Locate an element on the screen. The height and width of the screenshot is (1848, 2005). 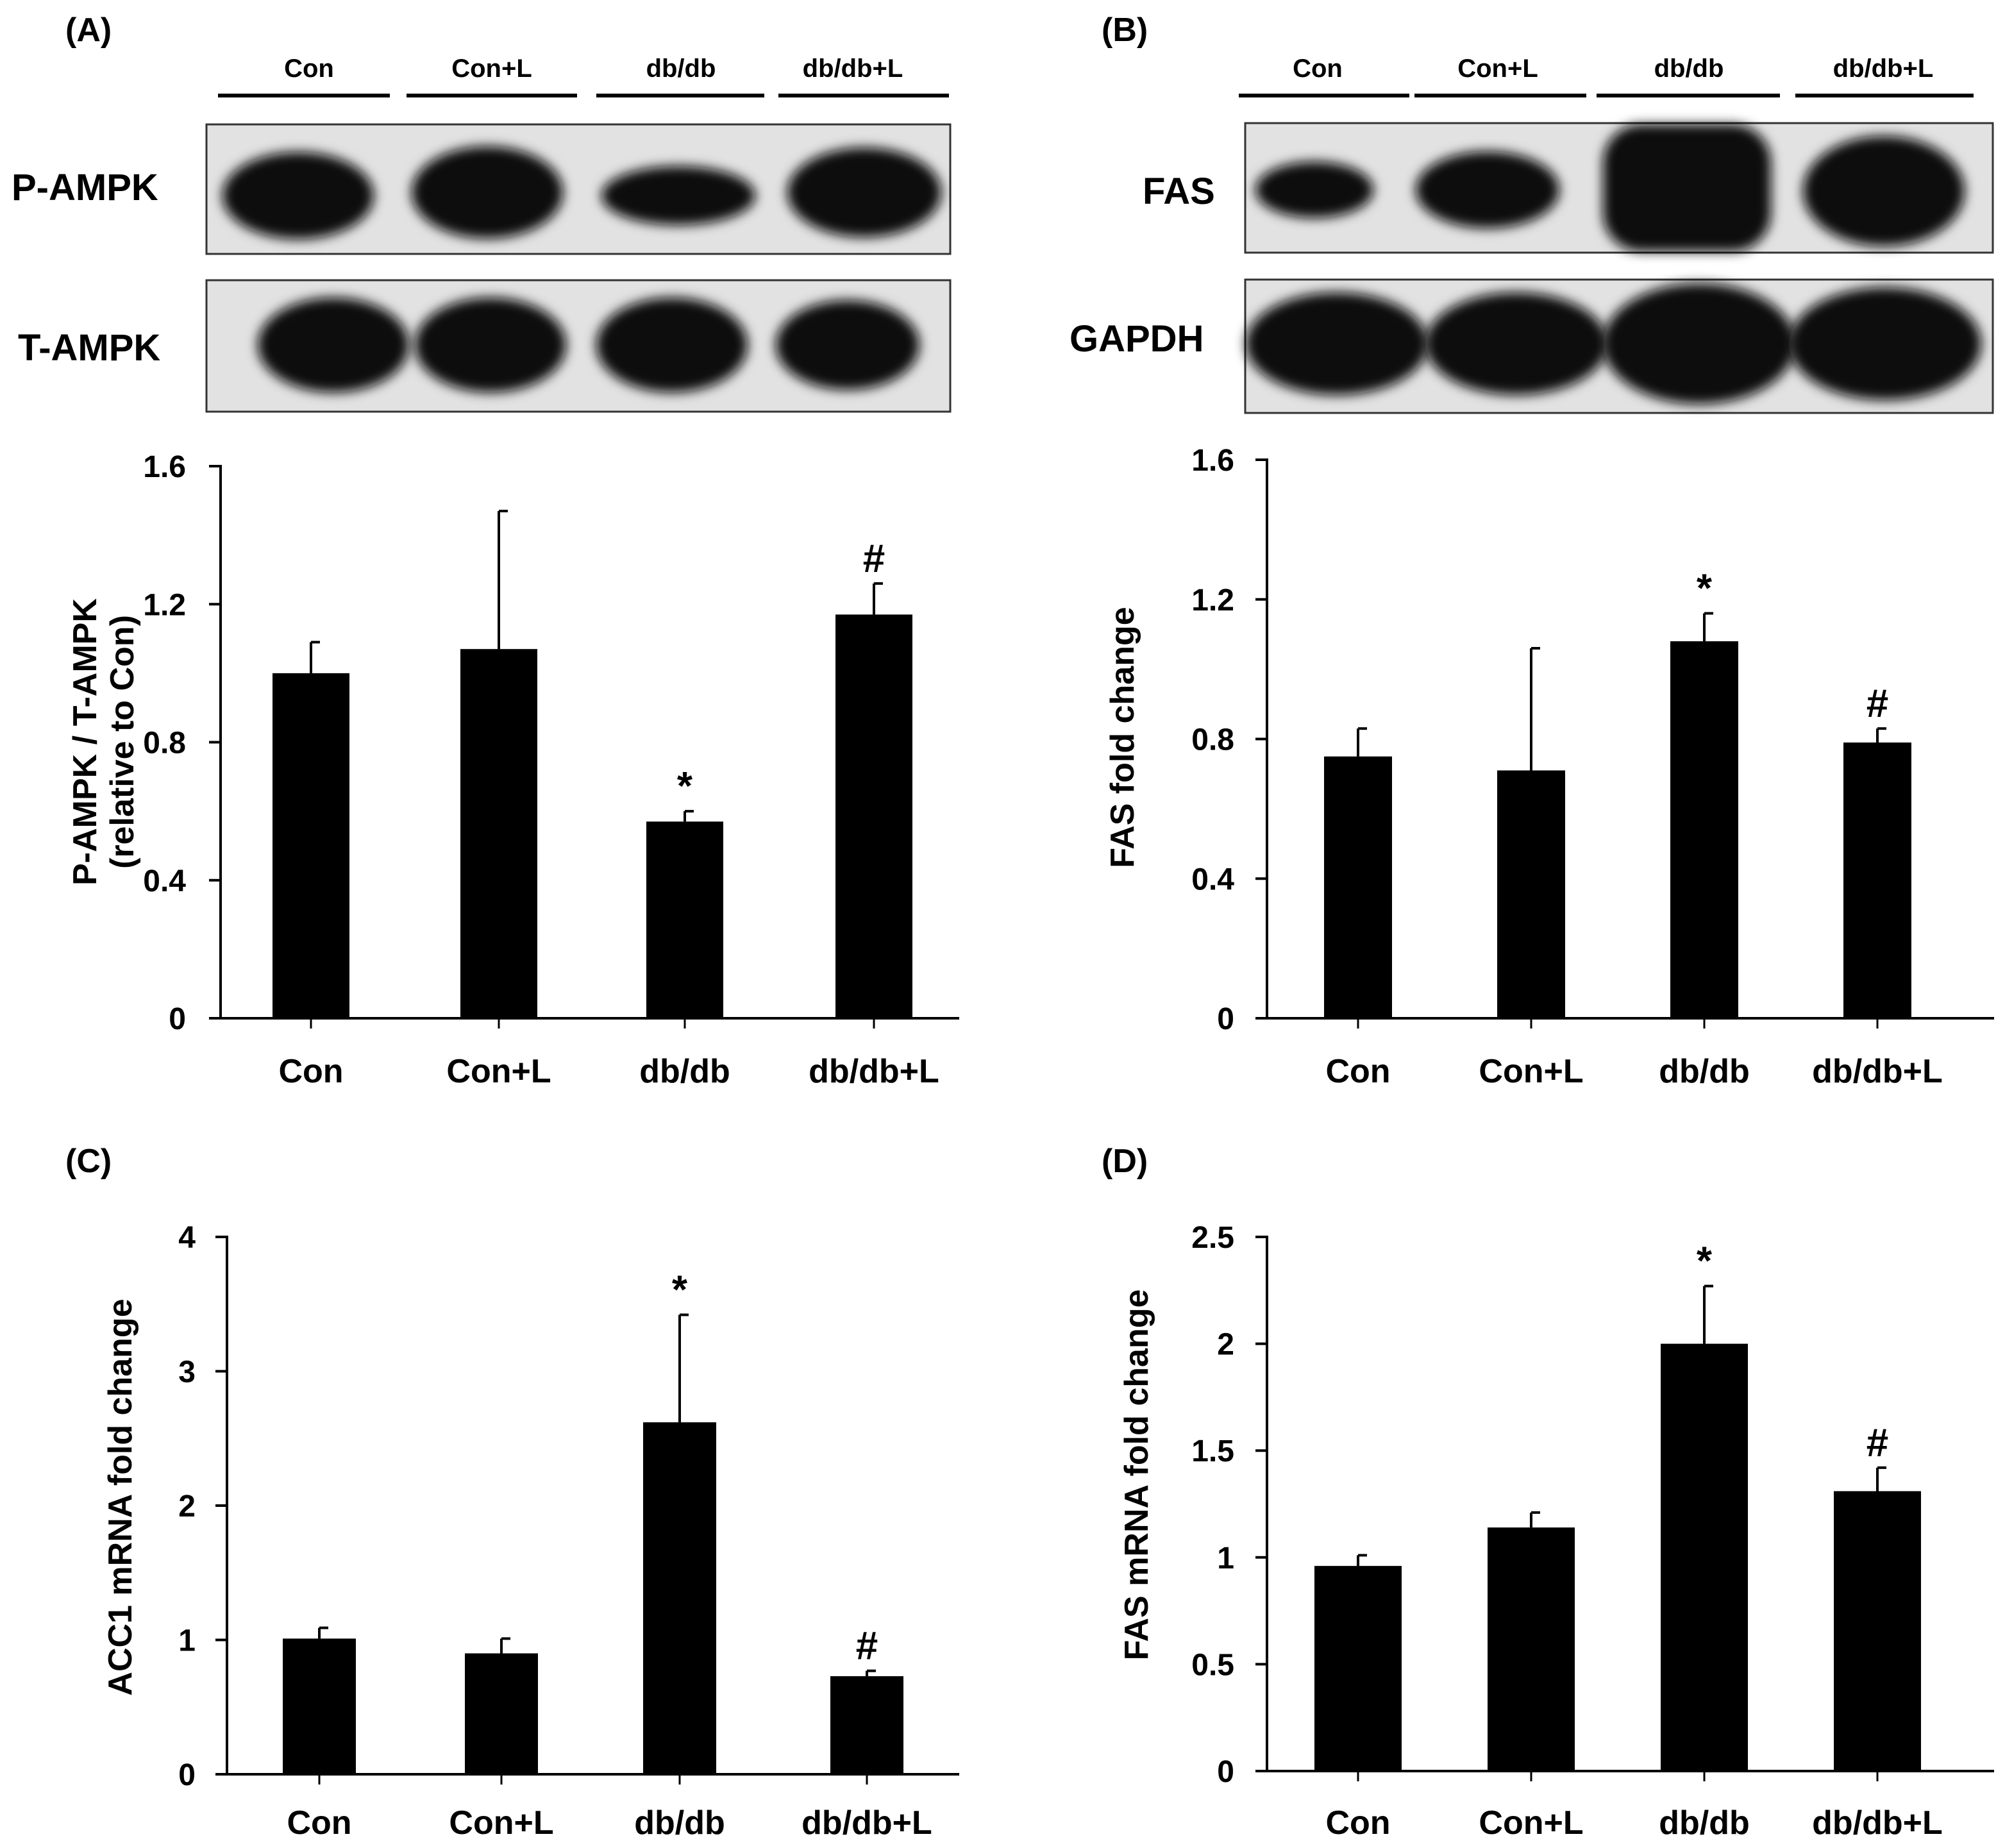
y-axis-label: P-AMPK / T-AMPK is located at coordinates (85, 742).